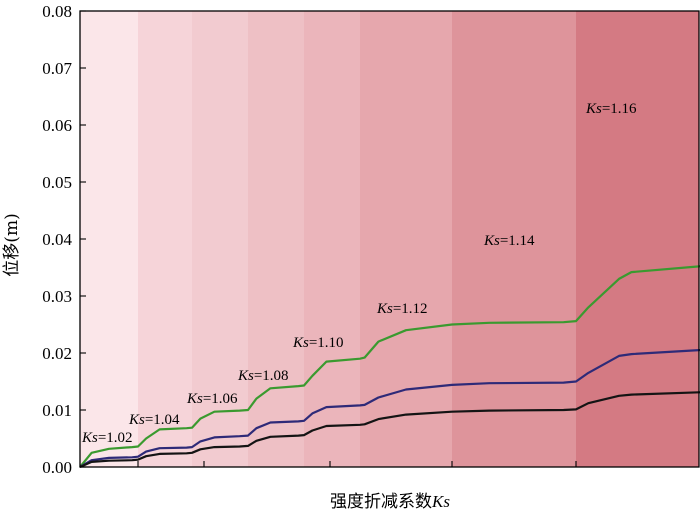  What do you see at coordinates (154, 420) in the screenshot?
I see `stage-label-2: Ks=1.04` at bounding box center [154, 420].